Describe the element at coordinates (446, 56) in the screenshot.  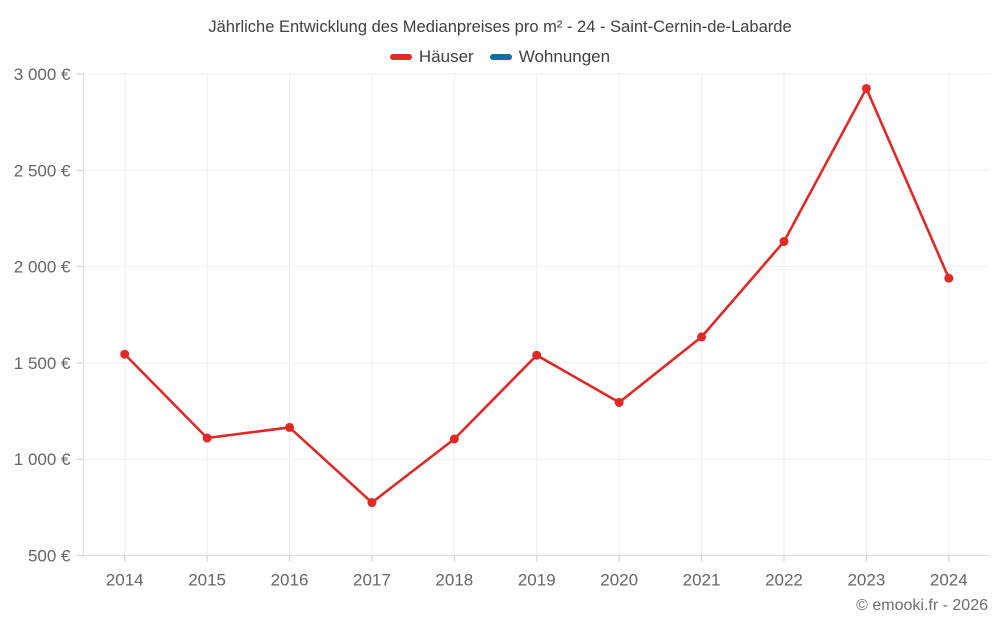
I see `legend-label-haeuser: Häuser` at that location.